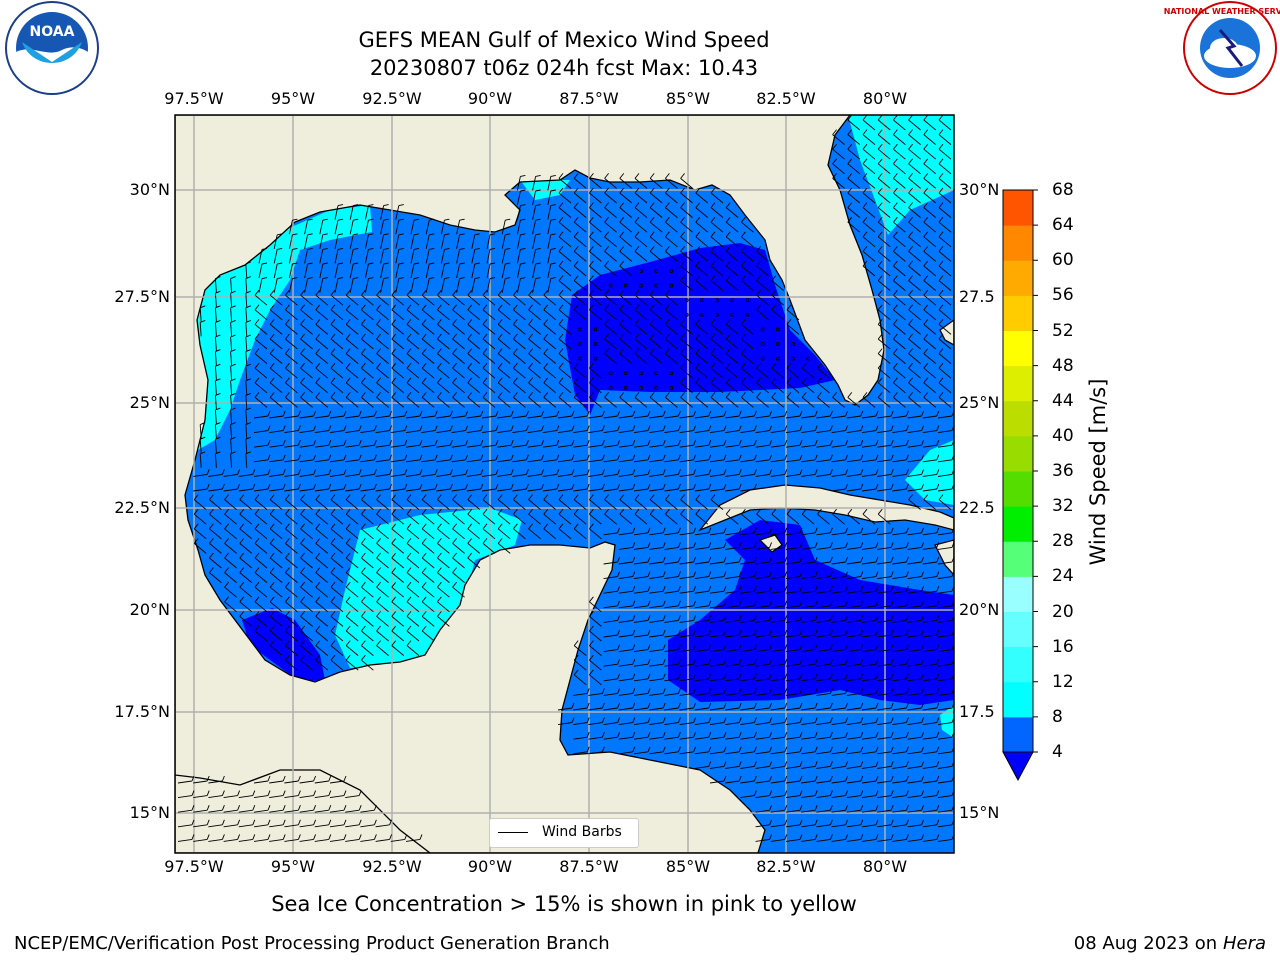  I want to click on colorbar-label: 36, so click(1063, 471).